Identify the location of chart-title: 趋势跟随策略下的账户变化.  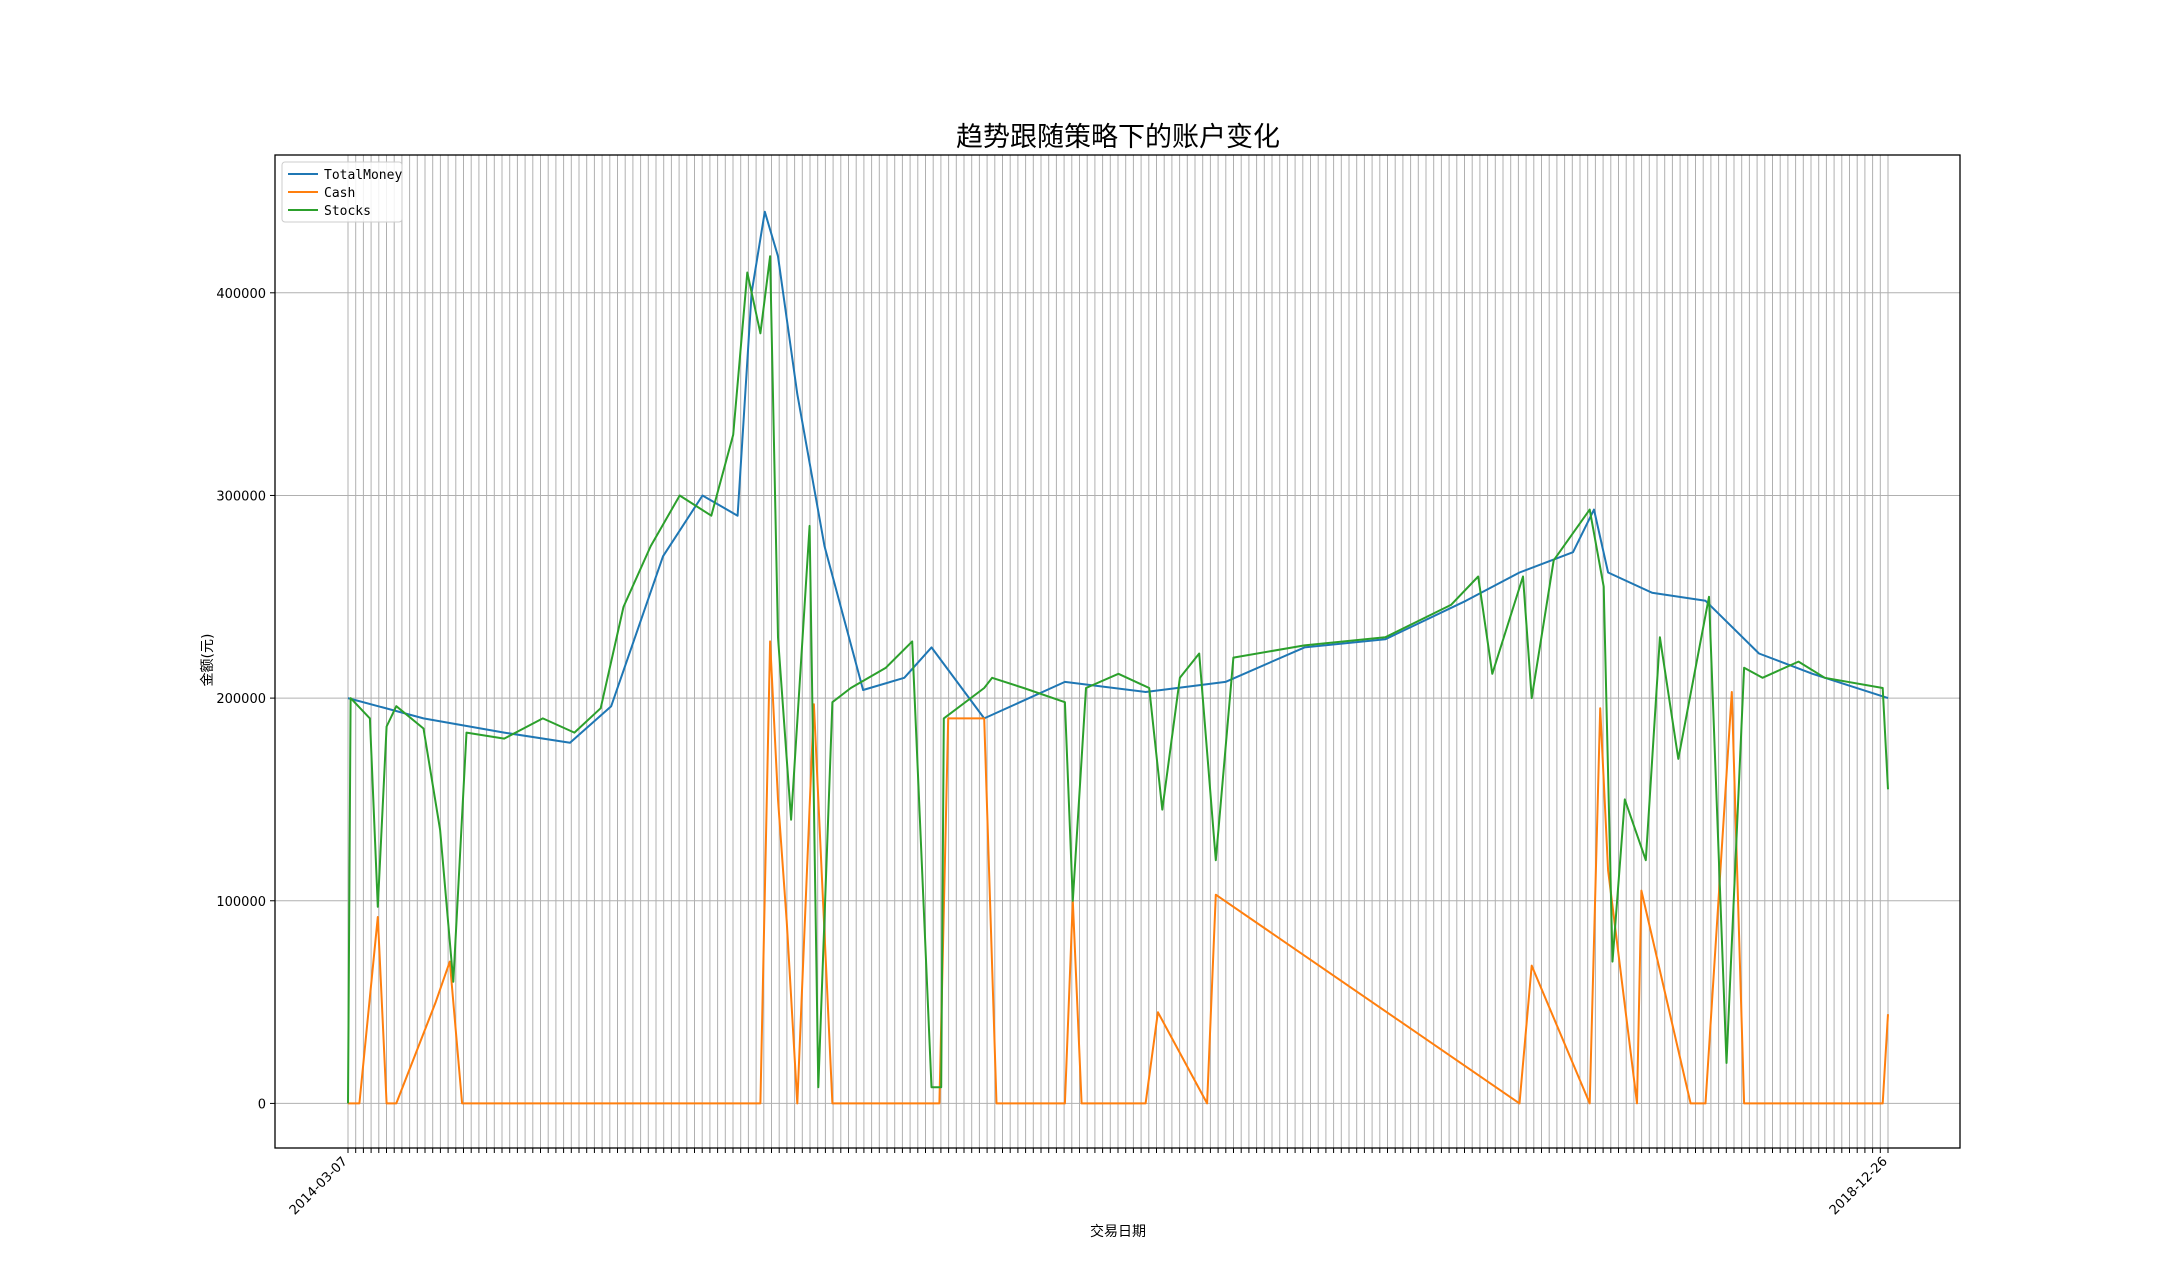
(1118, 137).